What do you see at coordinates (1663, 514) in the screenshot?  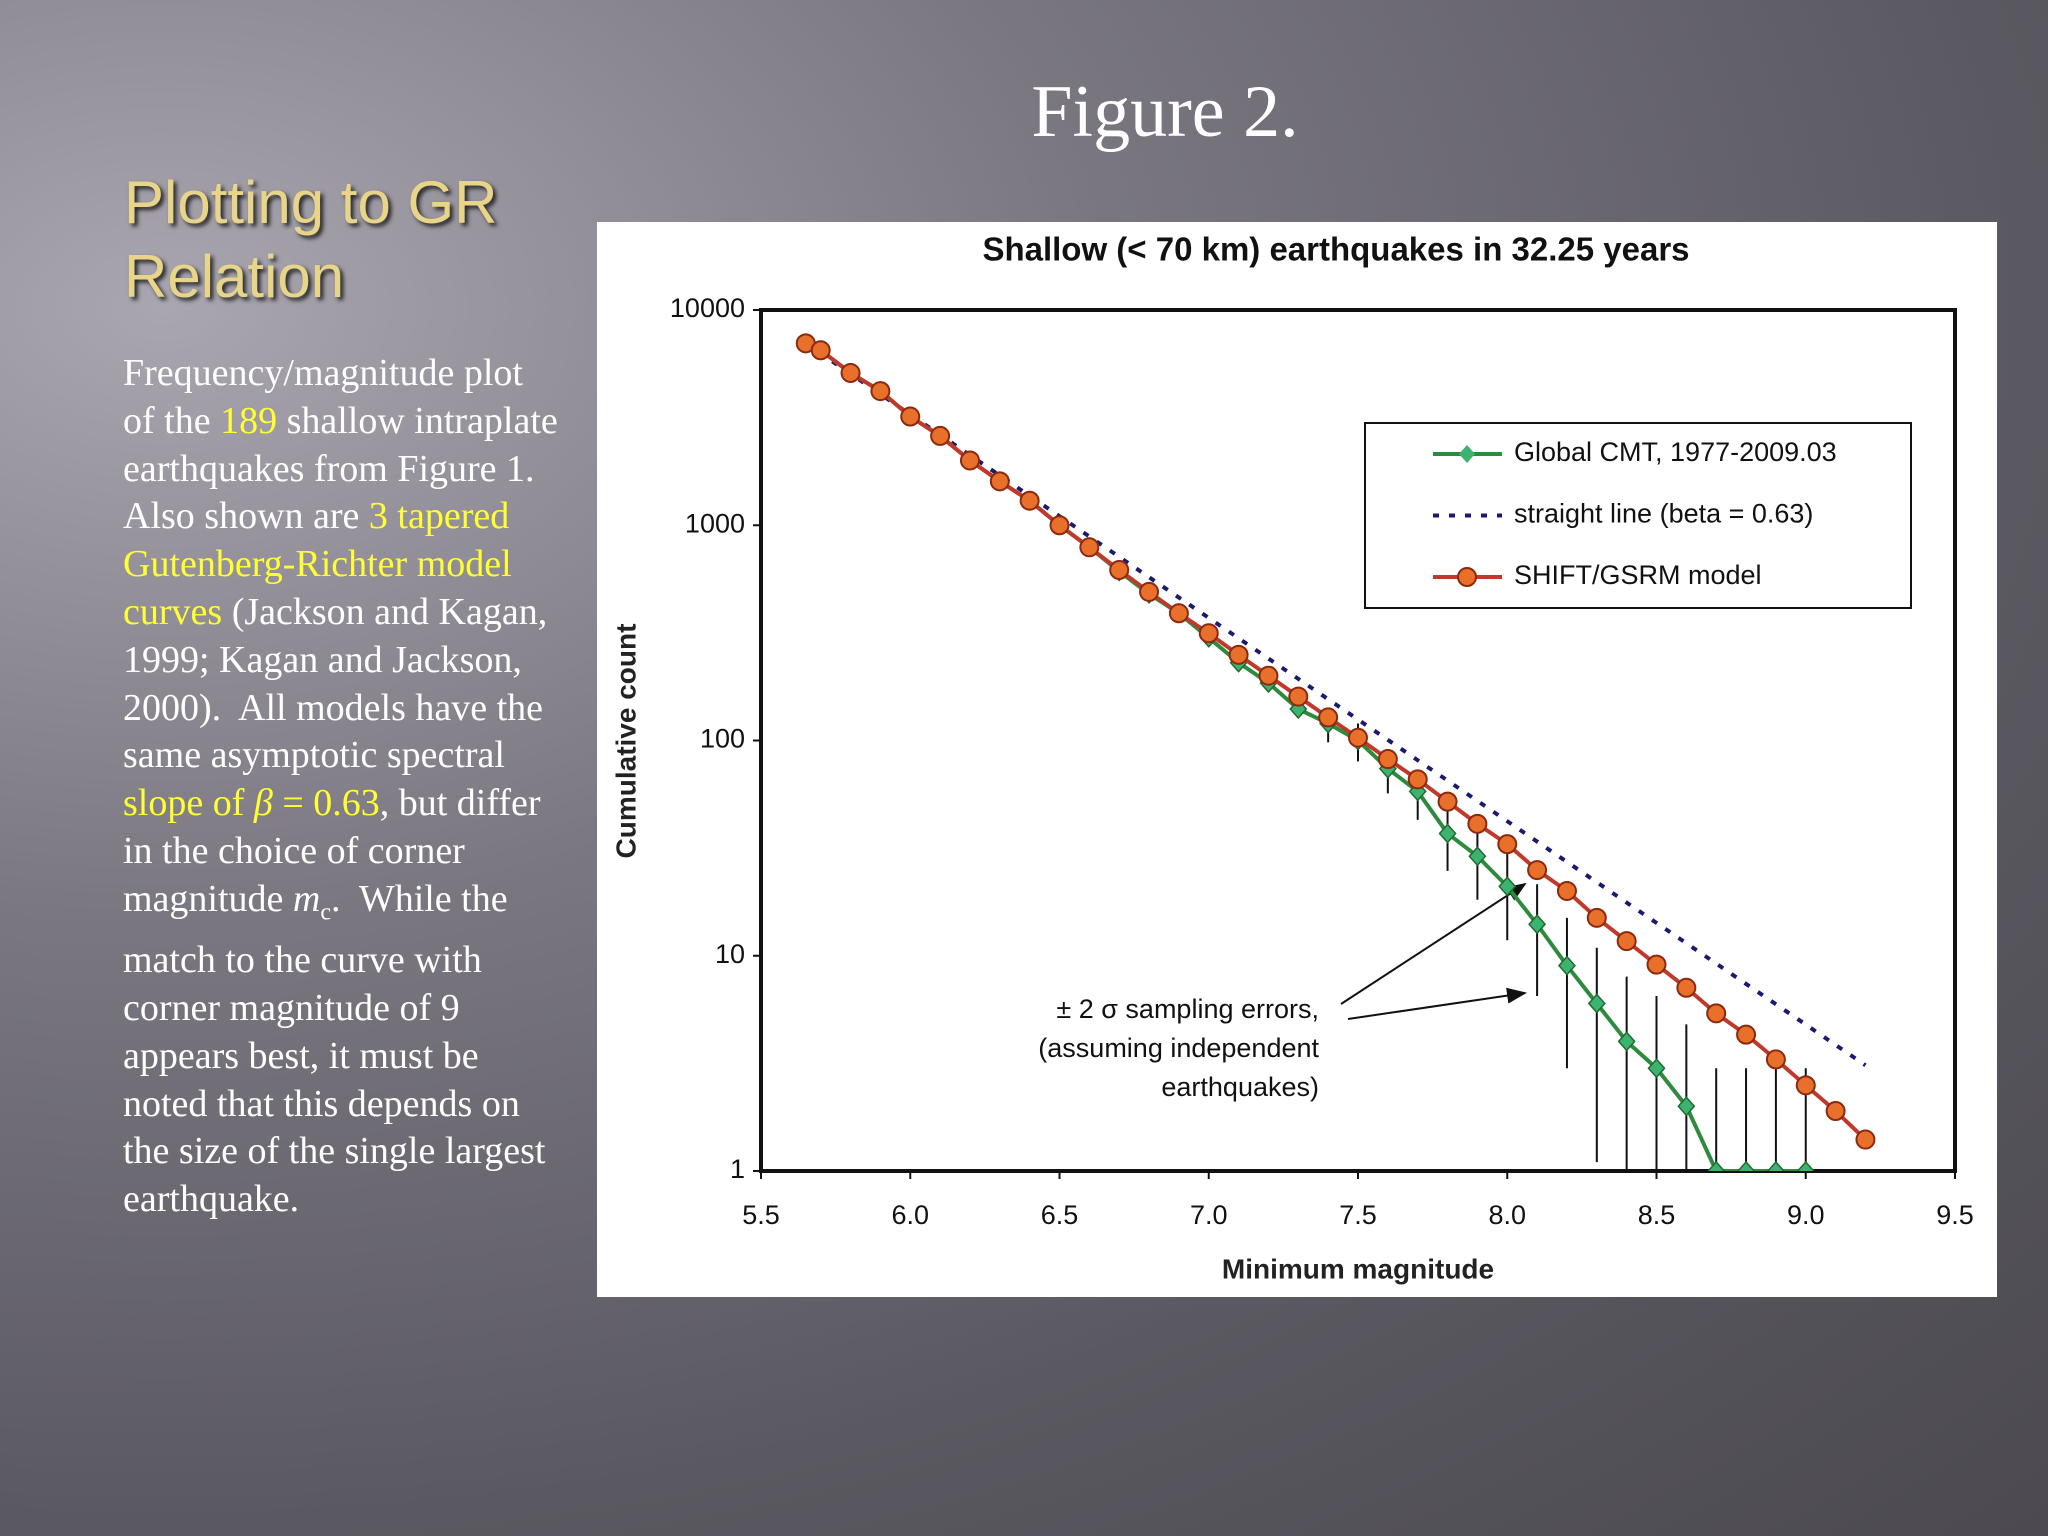 I see `legend-label: straight line (beta = 0.63)` at bounding box center [1663, 514].